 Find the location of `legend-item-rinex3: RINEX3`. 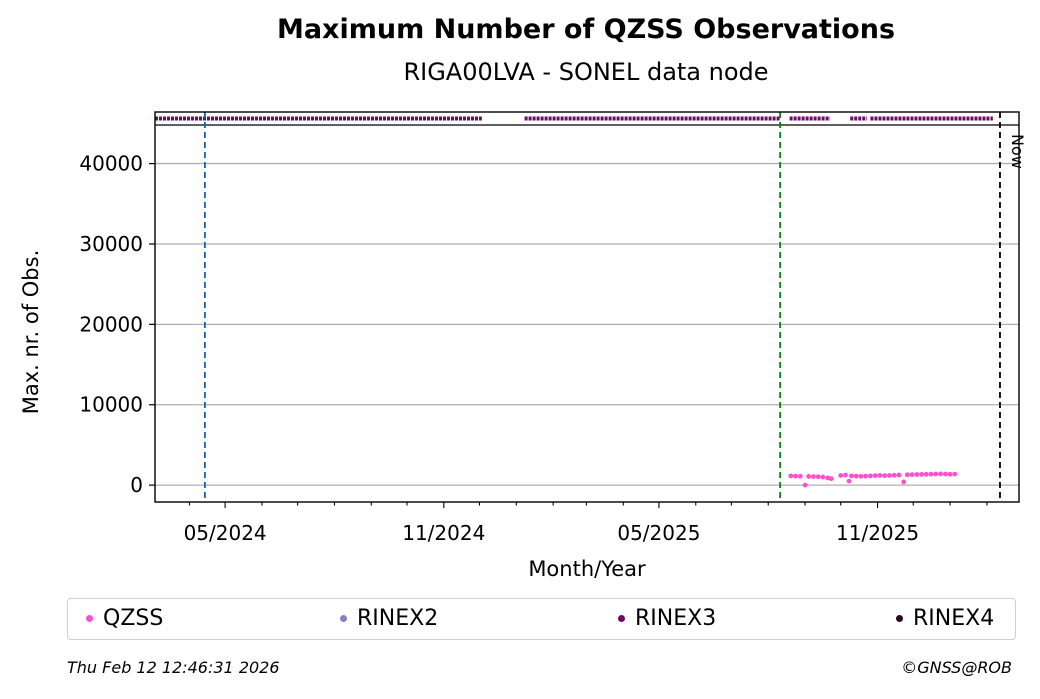

legend-item-rinex3: RINEX3 is located at coordinates (667, 618).